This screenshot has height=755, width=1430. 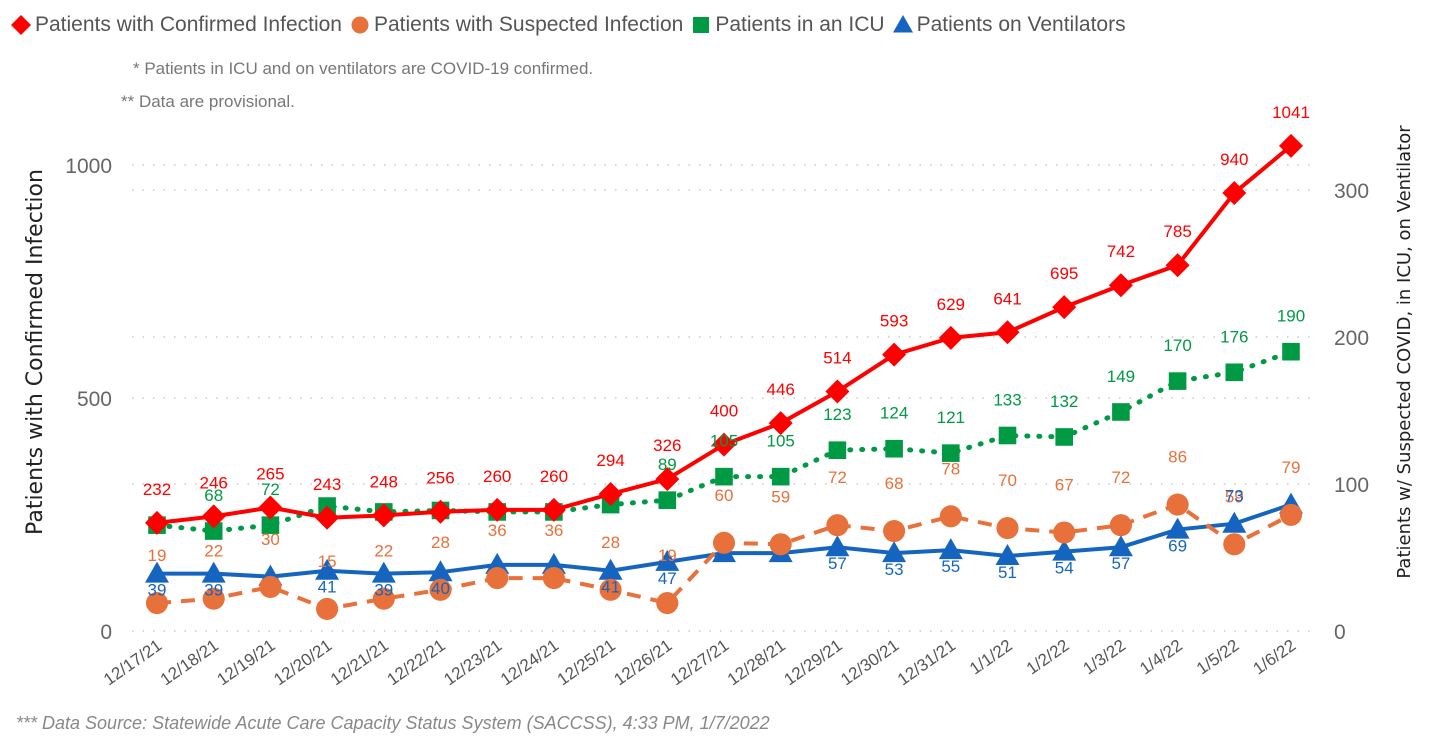 What do you see at coordinates (724, 556) in the screenshot?
I see `series-patients-with-suspected-infection` at bounding box center [724, 556].